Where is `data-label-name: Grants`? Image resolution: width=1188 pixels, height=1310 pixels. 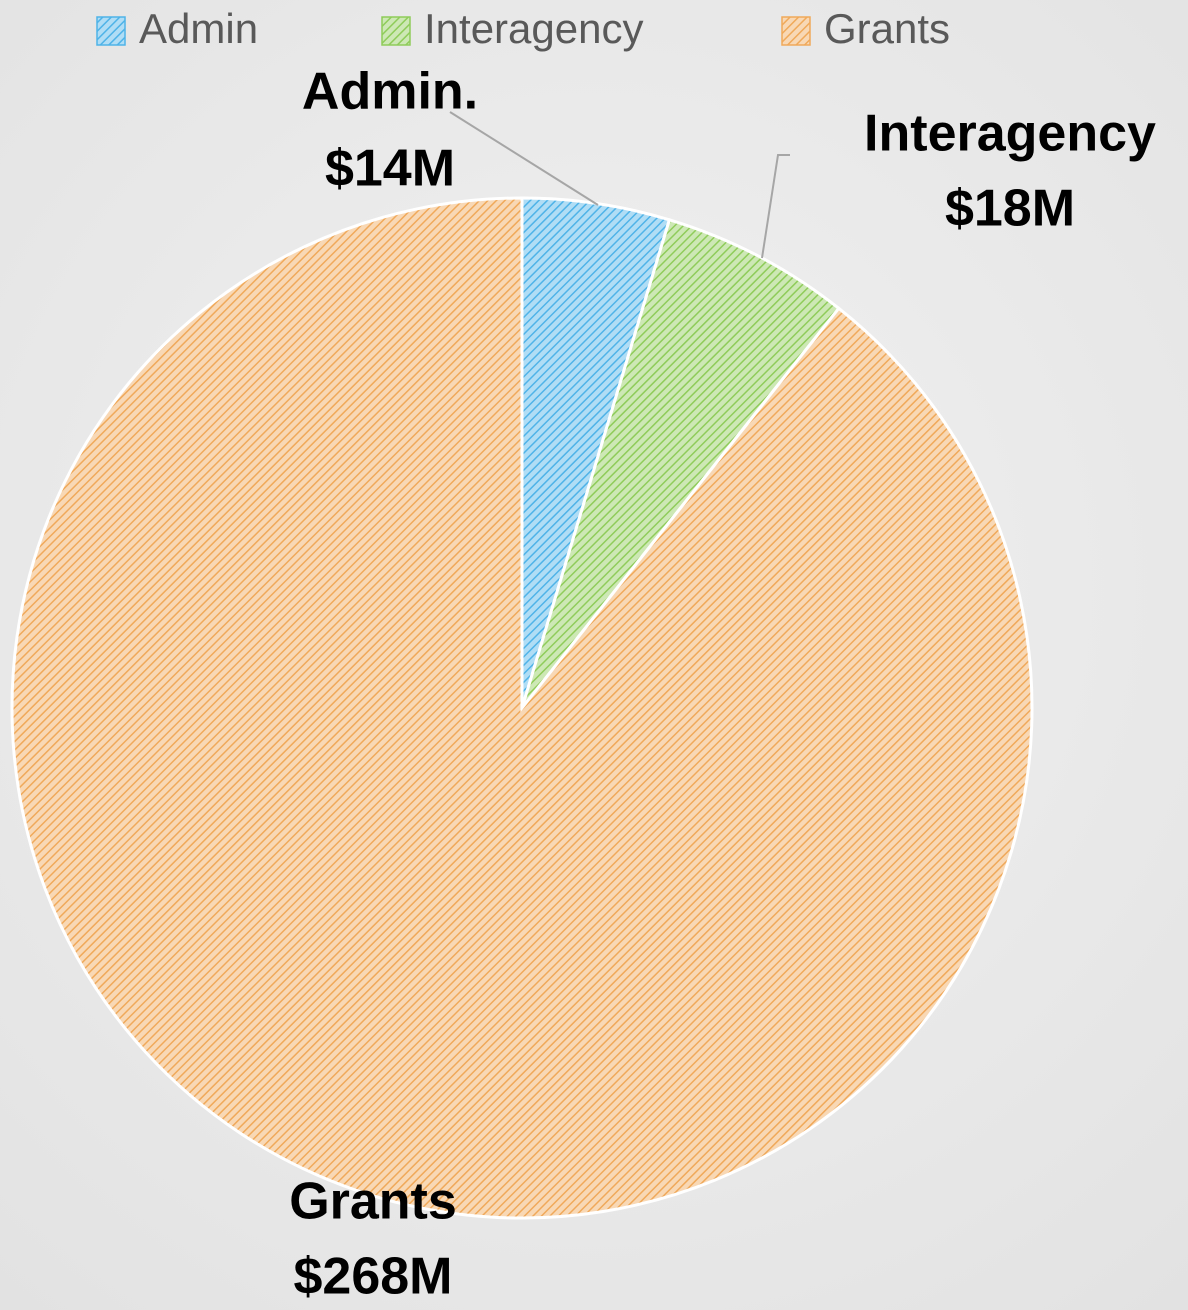
data-label-name: Grants is located at coordinates (373, 1202).